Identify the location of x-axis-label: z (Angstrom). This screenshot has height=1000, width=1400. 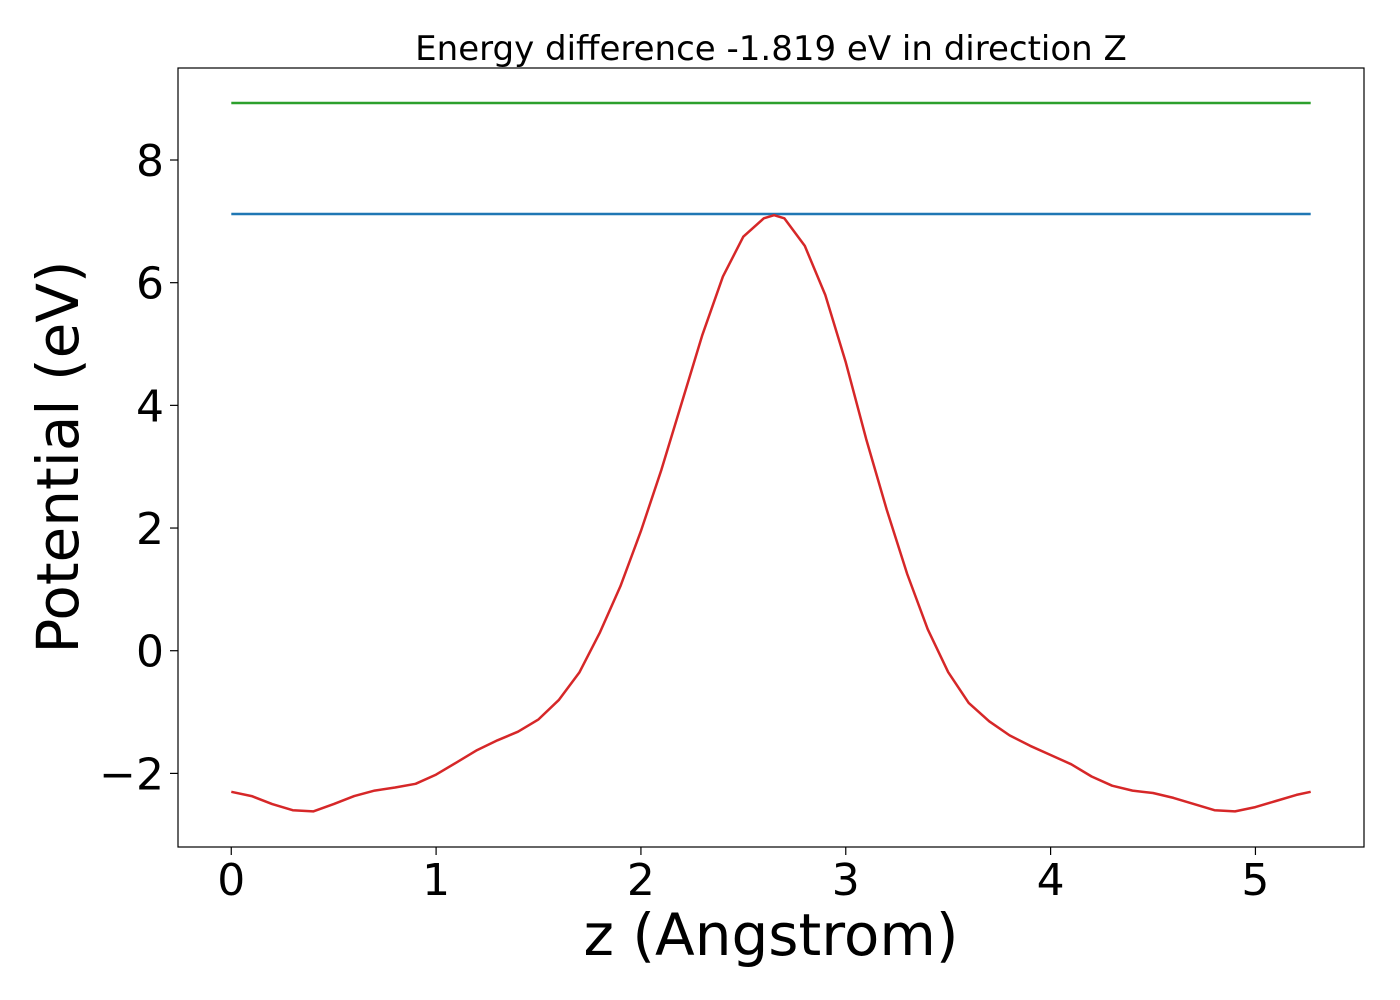
(771, 935).